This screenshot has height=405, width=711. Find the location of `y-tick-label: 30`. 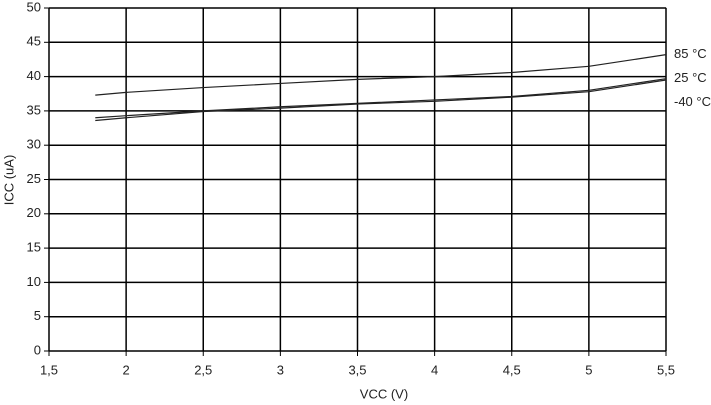

y-tick-label: 30 is located at coordinates (34, 144).